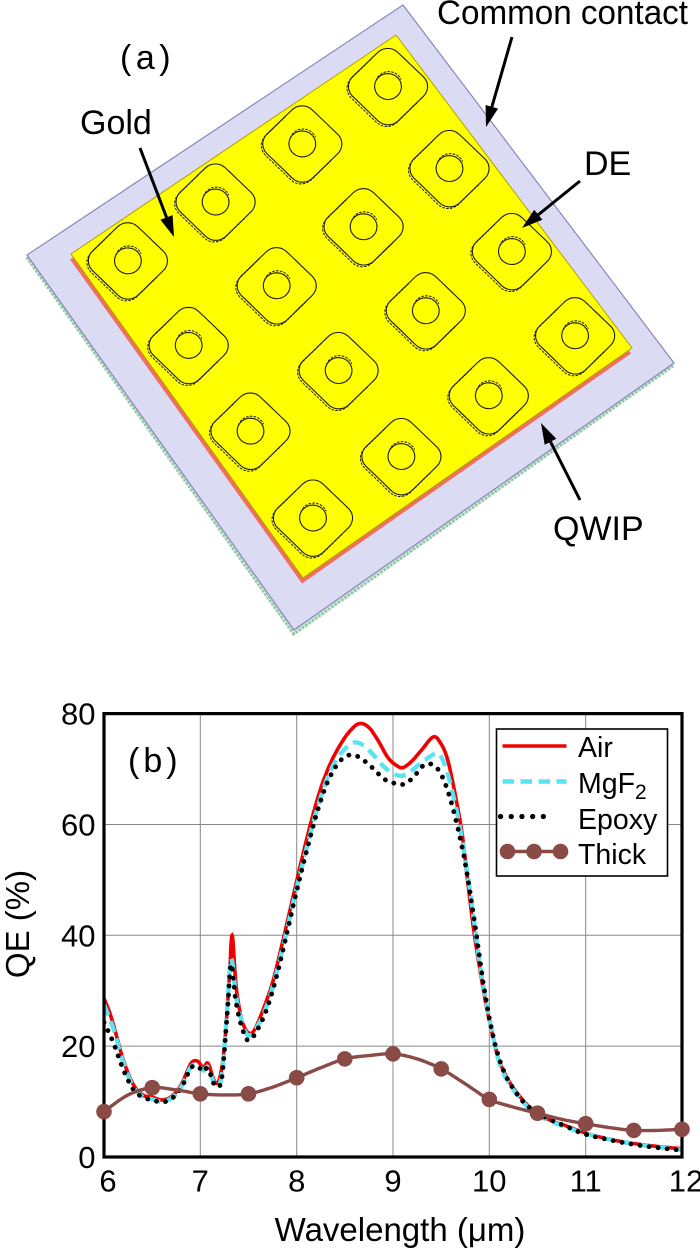  Describe the element at coordinates (595, 748) in the screenshot. I see `svg-text: Air` at that location.